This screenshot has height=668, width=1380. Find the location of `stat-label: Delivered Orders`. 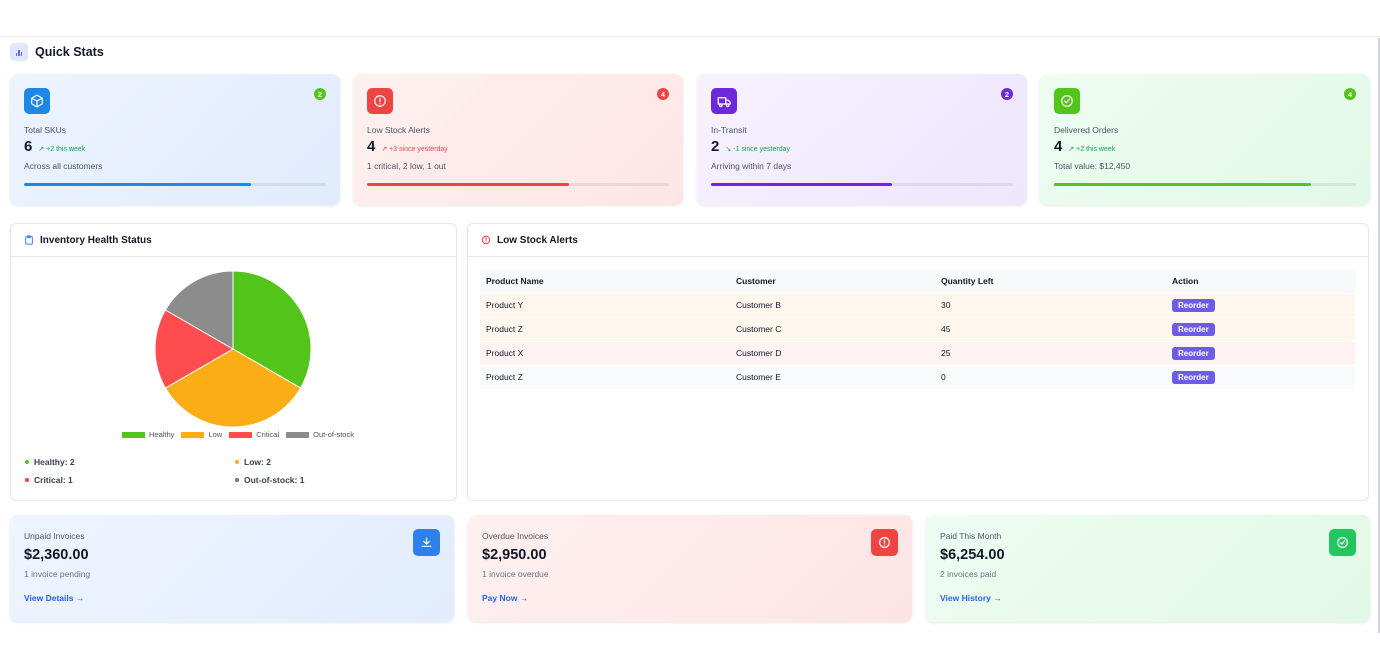

stat-label: Delivered Orders is located at coordinates (1086, 130).